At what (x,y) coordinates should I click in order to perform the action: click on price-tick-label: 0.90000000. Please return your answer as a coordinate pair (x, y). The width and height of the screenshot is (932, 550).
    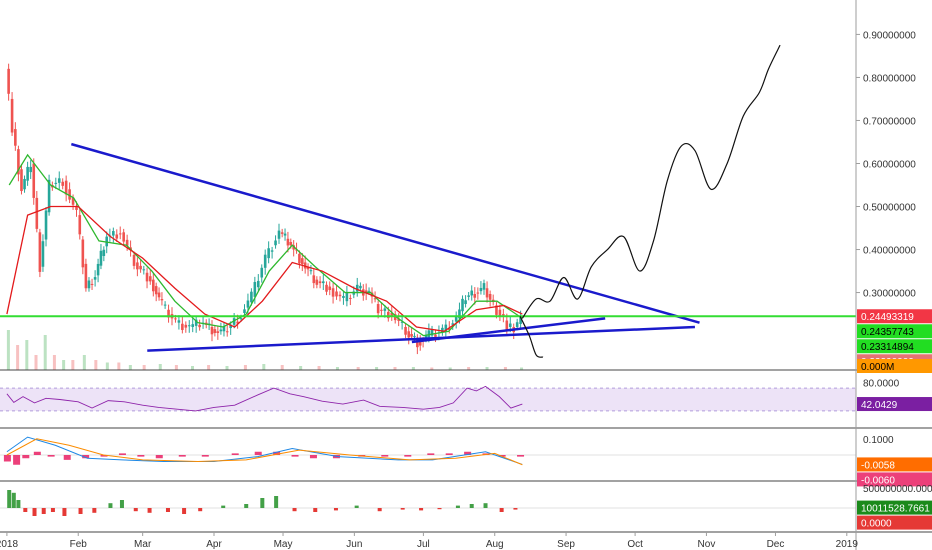
    Looking at the image, I should click on (889, 35).